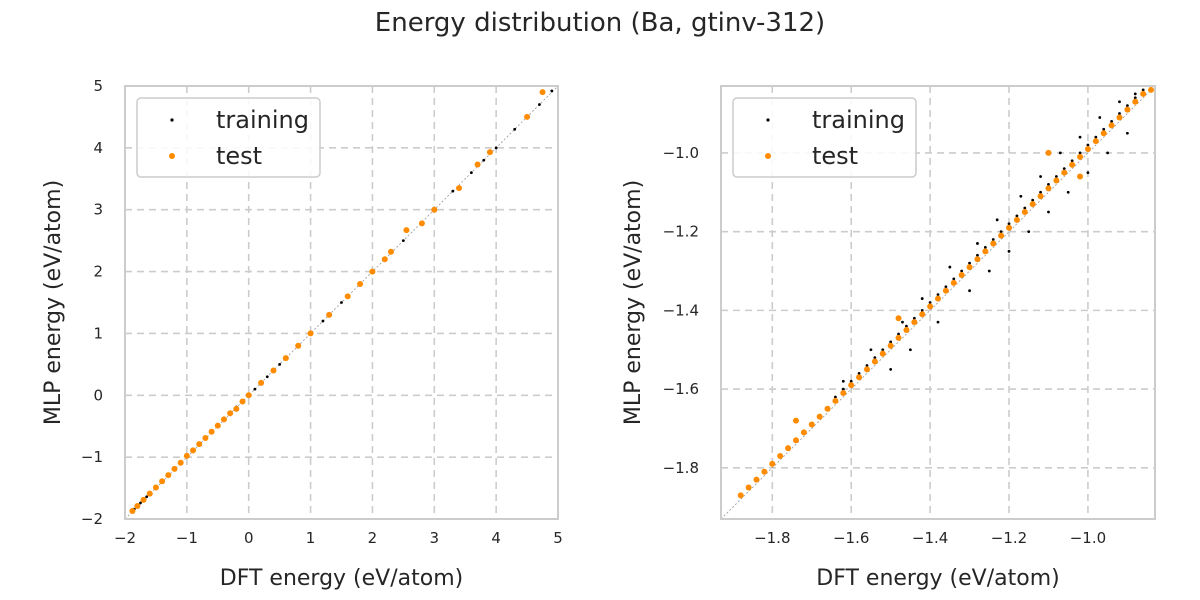 This screenshot has height=600, width=1200. I want to click on figure-title: Energy distribution (Ba, gtinv-312), so click(600, 23).